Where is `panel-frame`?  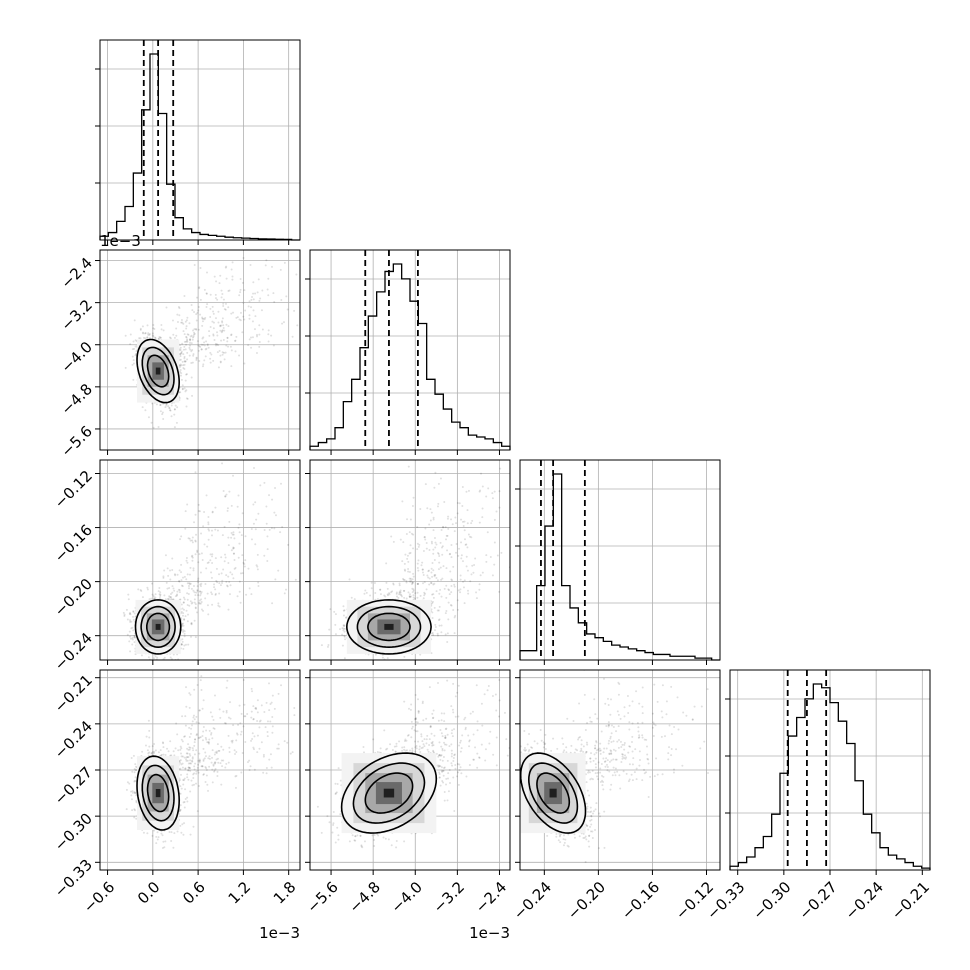 panel-frame is located at coordinates (620, 560).